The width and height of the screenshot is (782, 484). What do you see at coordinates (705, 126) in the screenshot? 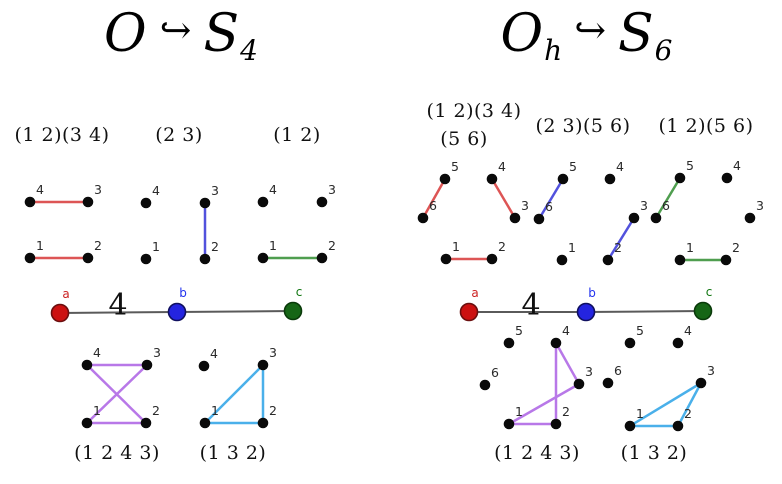
I see `cycle-label: (1 2)(5 6)` at bounding box center [705, 126].